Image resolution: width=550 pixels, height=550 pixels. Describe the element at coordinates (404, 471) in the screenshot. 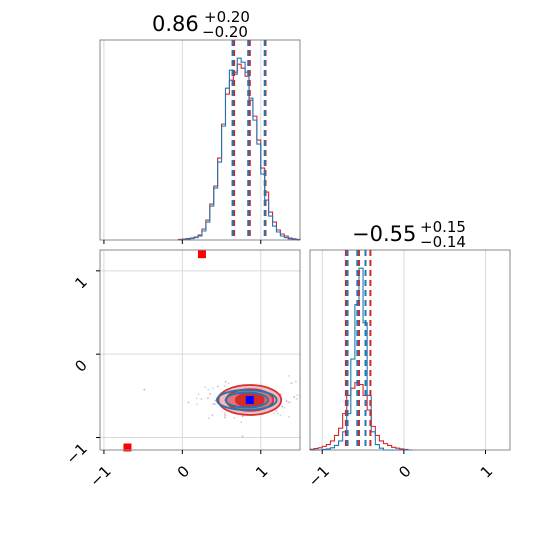

I see `hist2-xtick-label-1: 0` at that location.